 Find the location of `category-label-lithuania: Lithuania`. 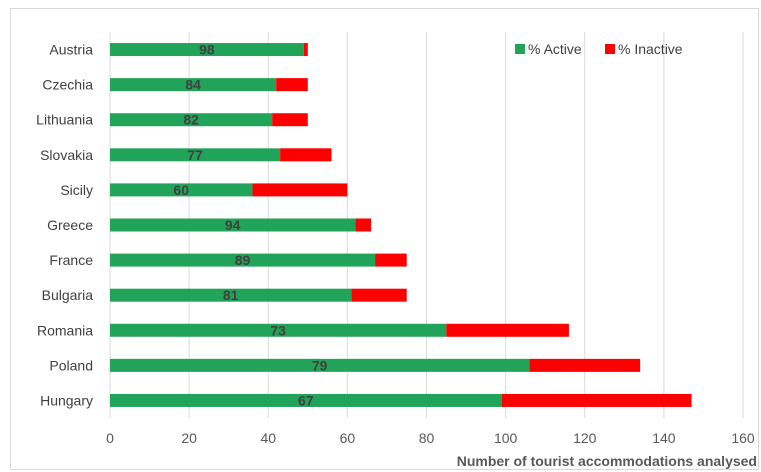

category-label-lithuania: Lithuania is located at coordinates (64, 120).